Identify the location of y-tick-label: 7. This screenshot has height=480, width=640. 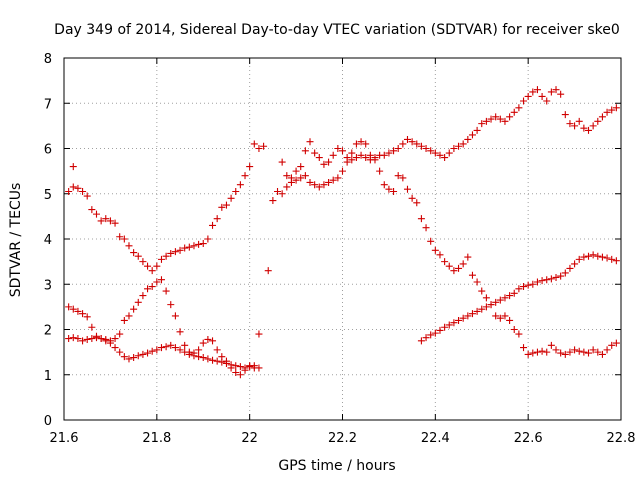
(48, 104).